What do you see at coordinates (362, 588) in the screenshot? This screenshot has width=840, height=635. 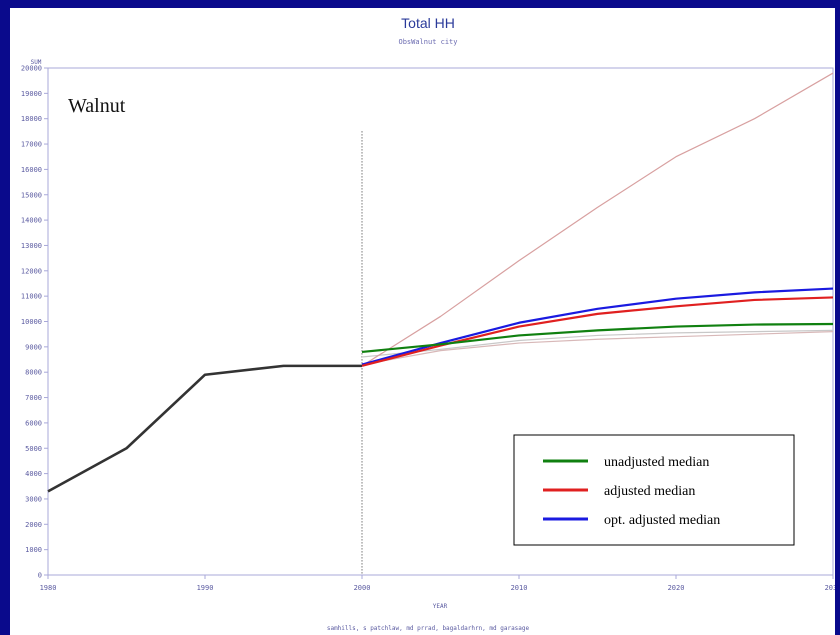 I see `x-tick-label: 2000` at bounding box center [362, 588].